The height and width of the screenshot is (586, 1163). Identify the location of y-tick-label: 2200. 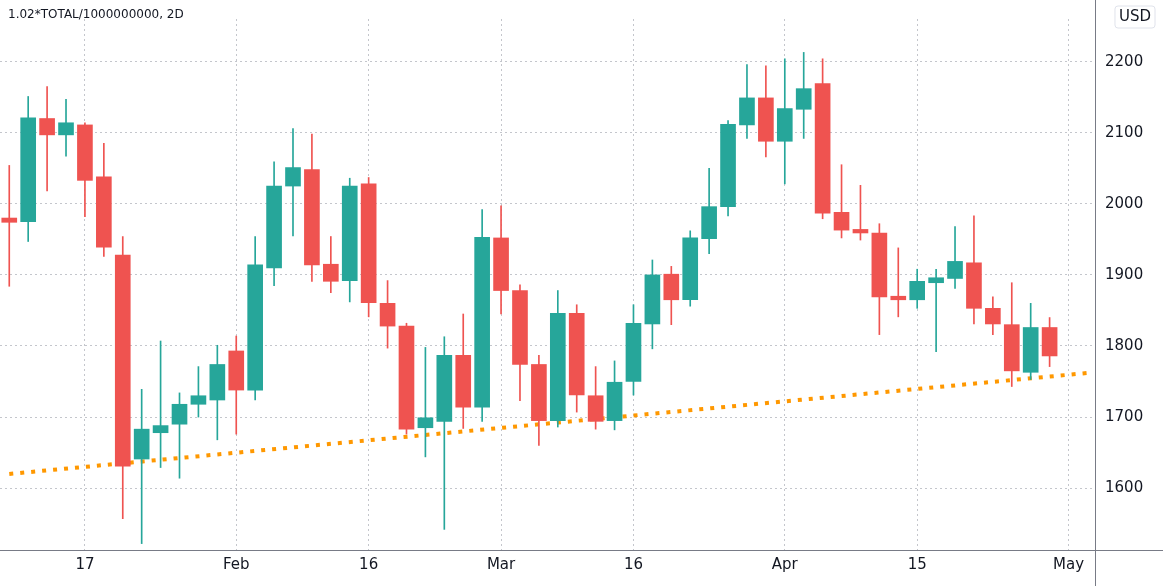
(1124, 60).